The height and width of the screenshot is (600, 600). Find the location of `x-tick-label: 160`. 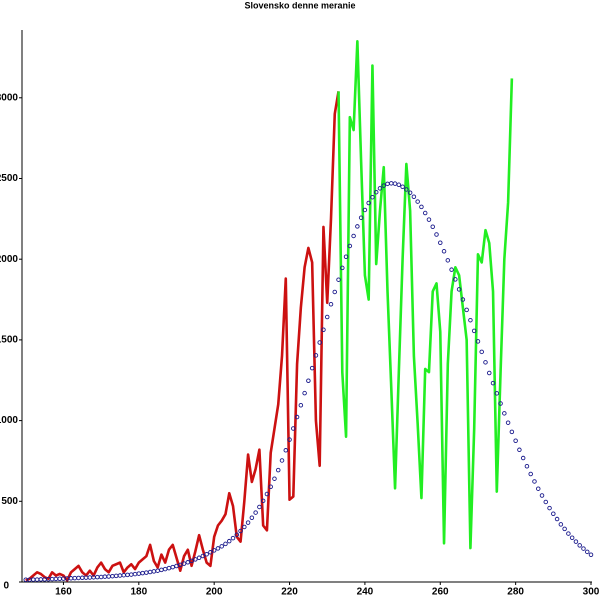

x-tick-label: 160 is located at coordinates (63, 592).